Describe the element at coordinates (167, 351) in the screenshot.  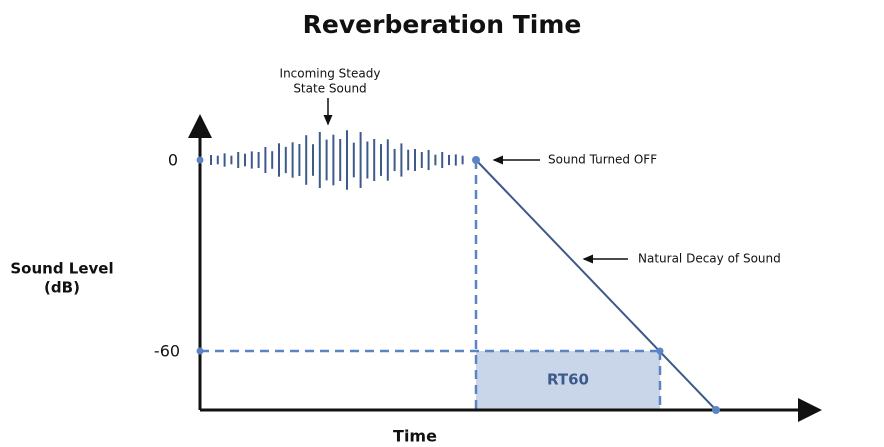
I see `level-label: -60` at that location.